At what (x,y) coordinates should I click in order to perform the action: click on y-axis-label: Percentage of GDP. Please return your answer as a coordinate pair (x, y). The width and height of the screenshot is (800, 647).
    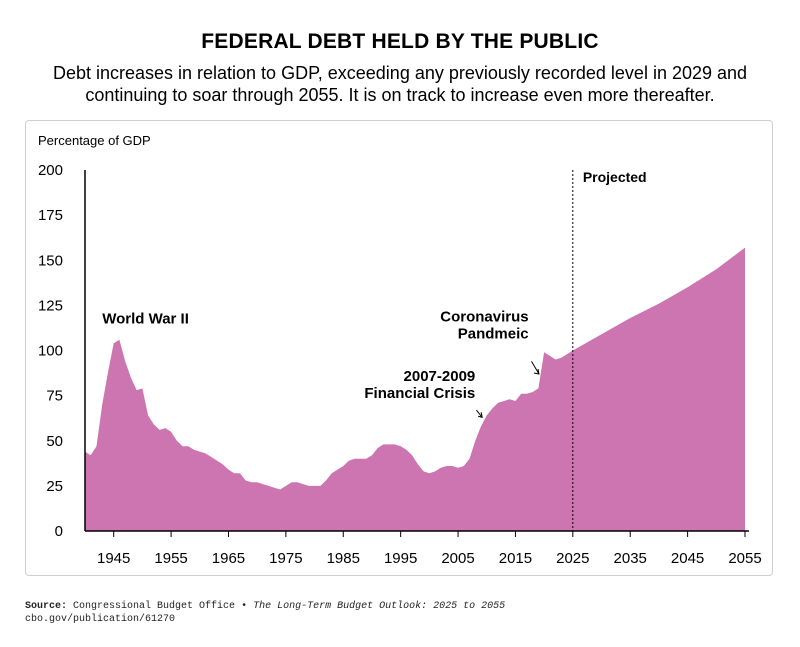
    Looking at the image, I should click on (94, 140).